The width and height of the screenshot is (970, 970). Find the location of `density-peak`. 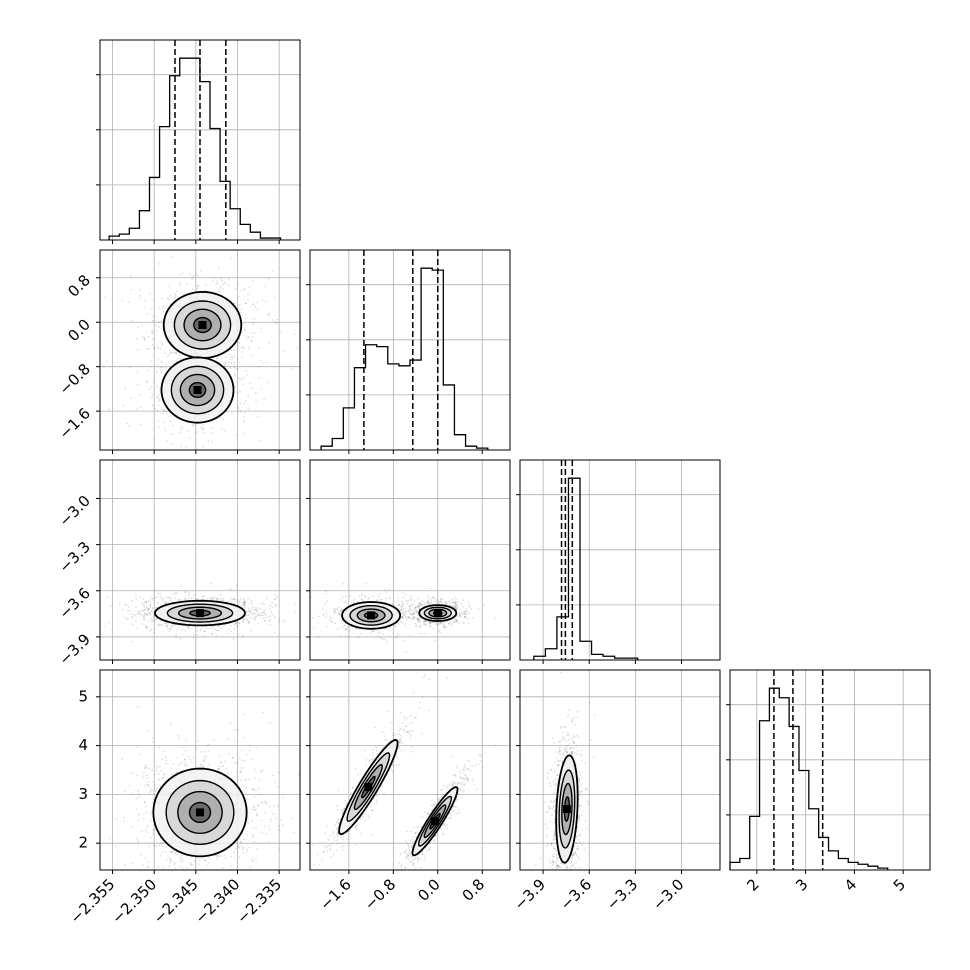

density-peak is located at coordinates (200, 613).